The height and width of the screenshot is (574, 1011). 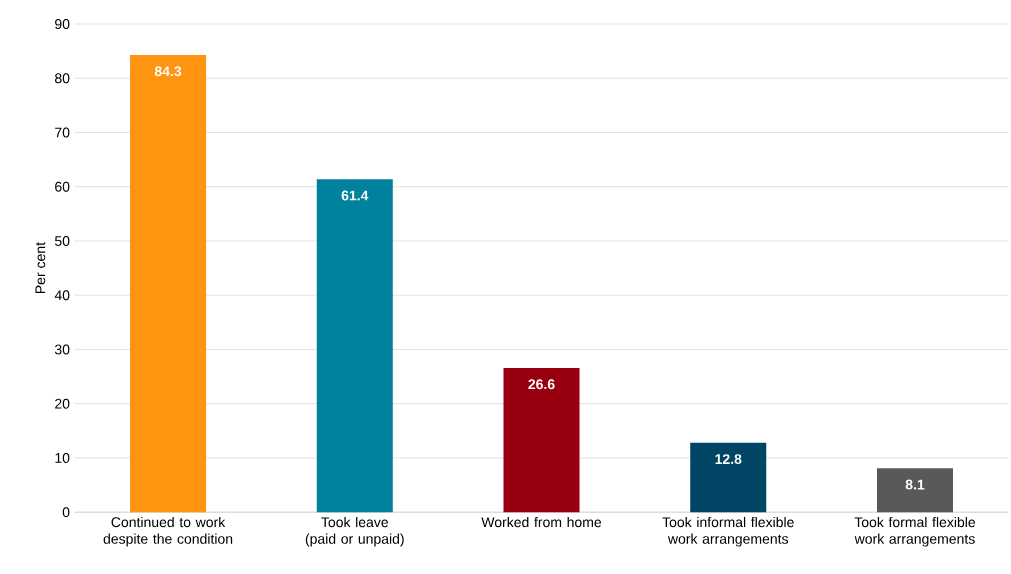 I want to click on x-tick-label: Worked from home, so click(x=541, y=522).